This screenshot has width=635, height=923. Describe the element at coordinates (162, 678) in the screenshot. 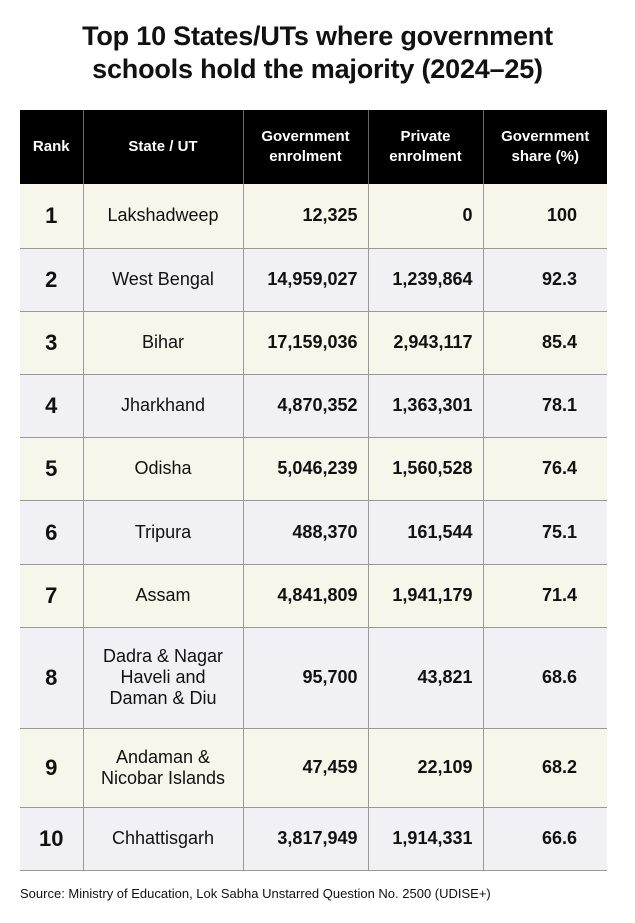

I see `state-cell: Dadra & Nagar Haveli and Daman & Diu` at that location.